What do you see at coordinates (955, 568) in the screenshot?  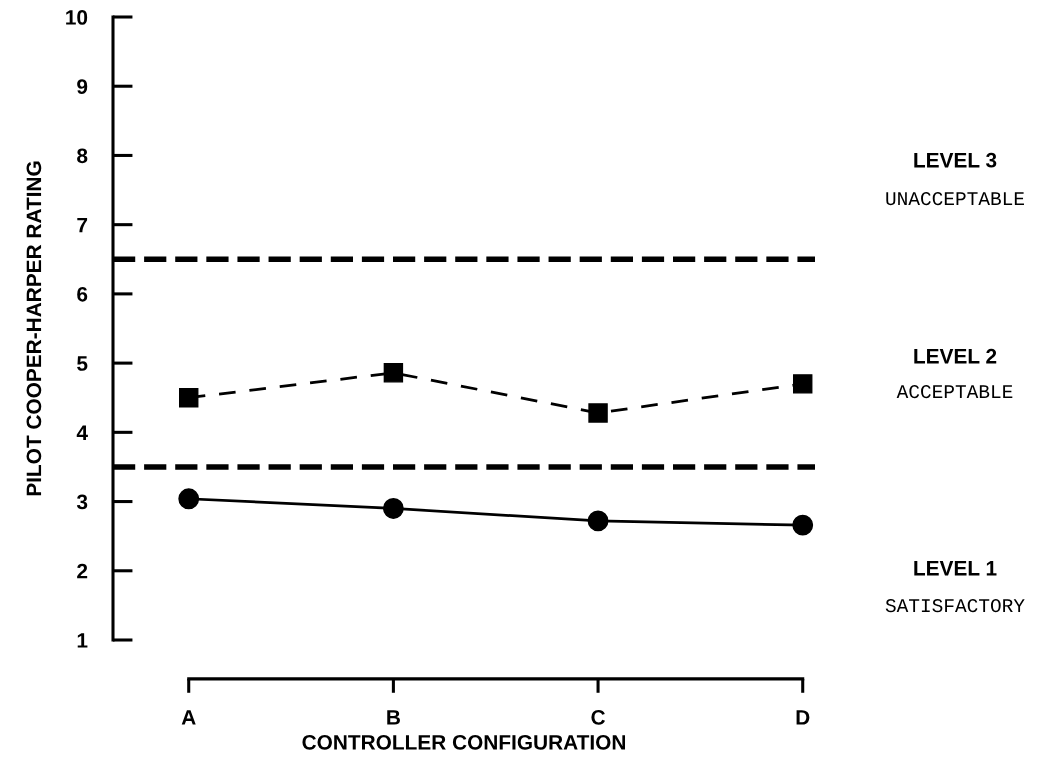 I see `text: LEVEL 1` at bounding box center [955, 568].